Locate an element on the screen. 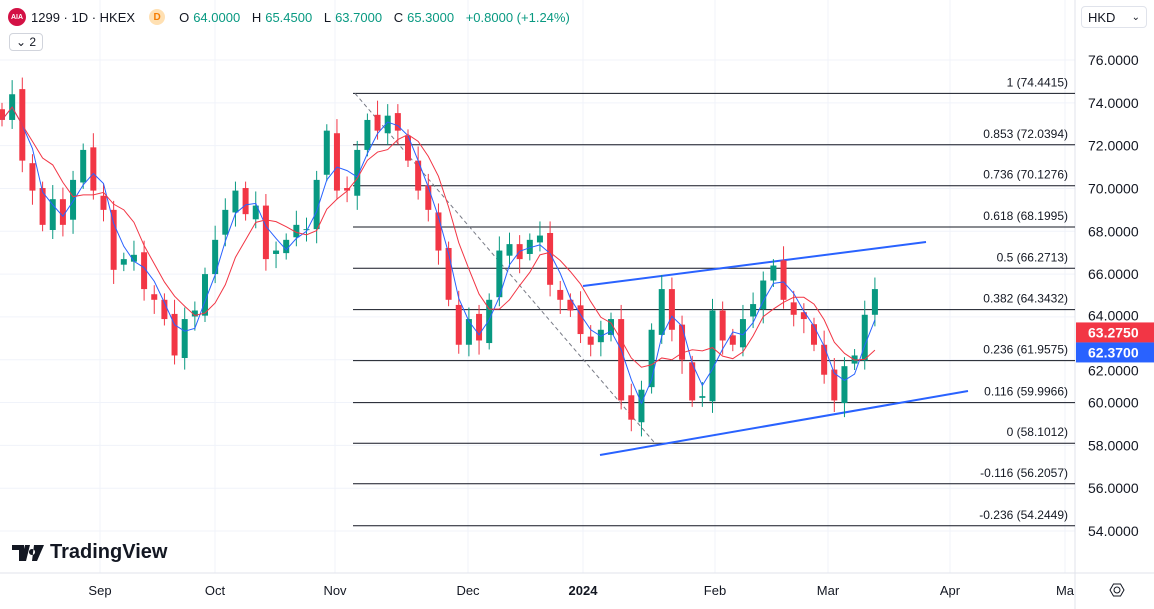 Image resolution: width=1154 pixels, height=609 pixels. time-tick-label: Nov is located at coordinates (335, 590).